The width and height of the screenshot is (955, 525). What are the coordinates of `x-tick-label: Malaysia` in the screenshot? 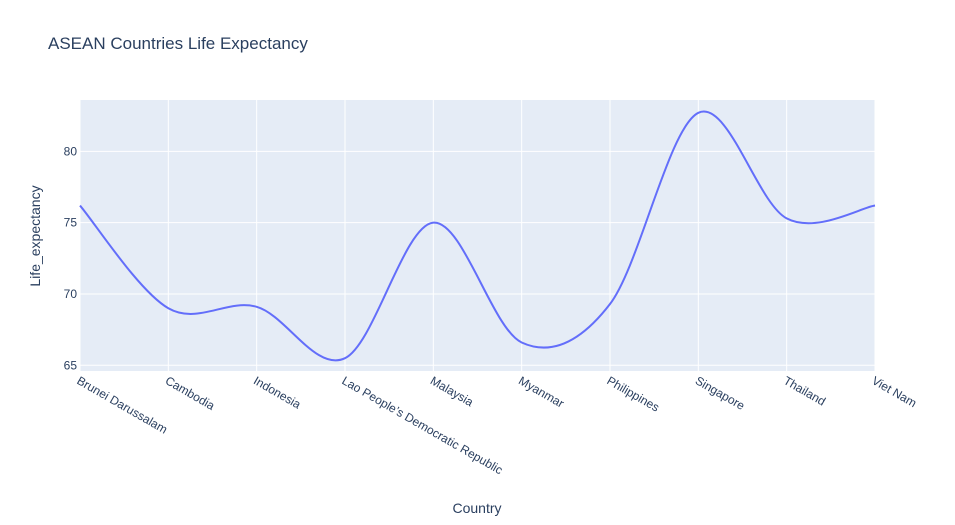 It's located at (452, 391).